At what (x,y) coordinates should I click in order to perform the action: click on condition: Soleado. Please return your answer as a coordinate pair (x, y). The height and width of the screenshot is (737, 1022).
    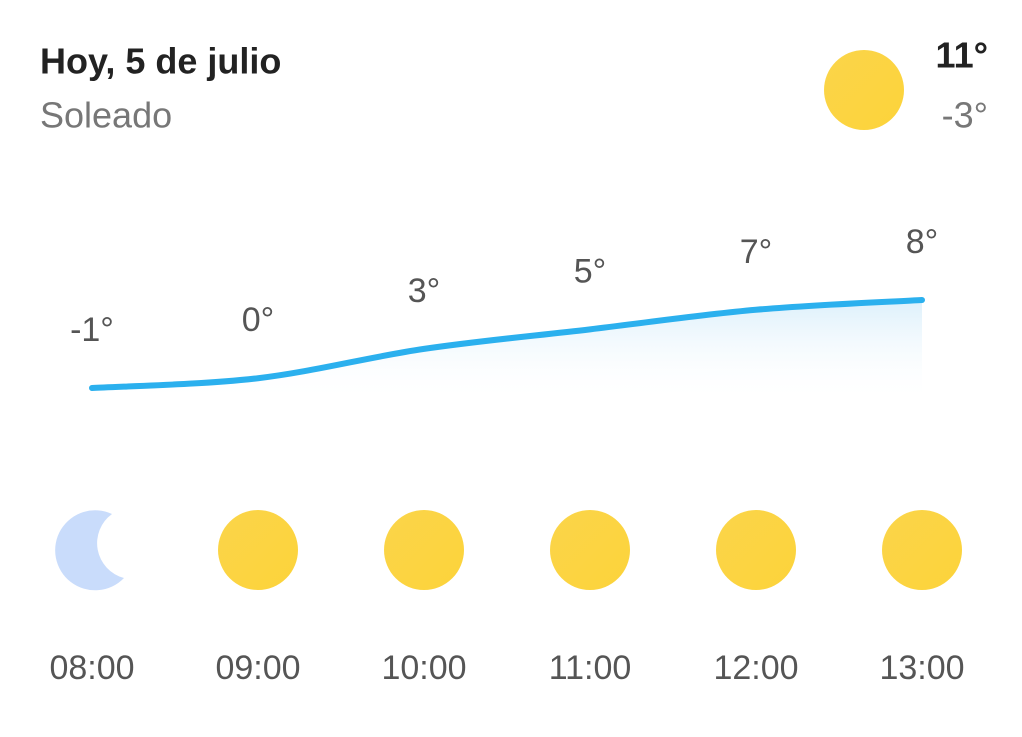
    Looking at the image, I should click on (106, 115).